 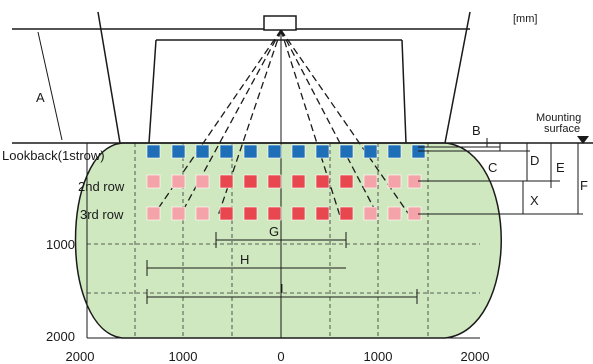 What do you see at coordinates (500, 180) in the screenshot?
I see `row-guide-lines` at bounding box center [500, 180].